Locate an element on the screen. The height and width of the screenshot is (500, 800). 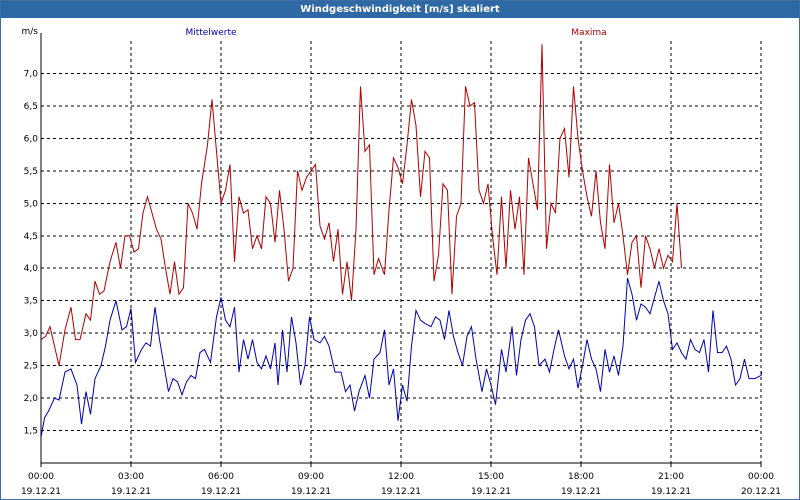
y-tick-label: 3,5 is located at coordinates (31, 302).